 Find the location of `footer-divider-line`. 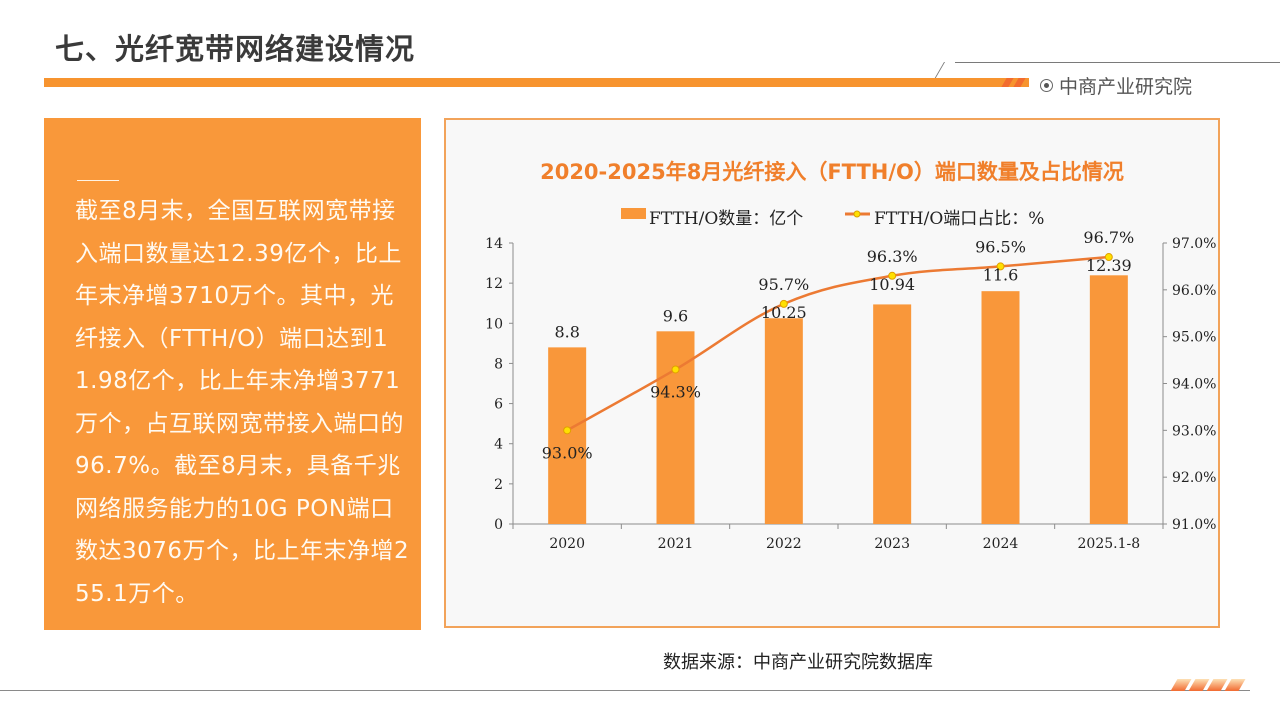

footer-divider-line is located at coordinates (625, 690).